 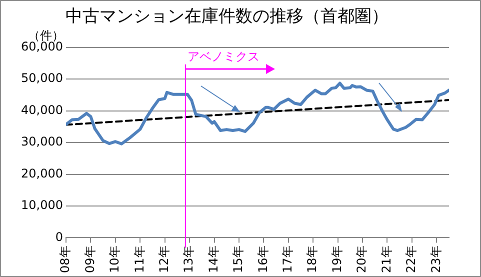 What do you see at coordinates (361, 260) in the screenshot?
I see `x-tick-label: 20年` at bounding box center [361, 260].